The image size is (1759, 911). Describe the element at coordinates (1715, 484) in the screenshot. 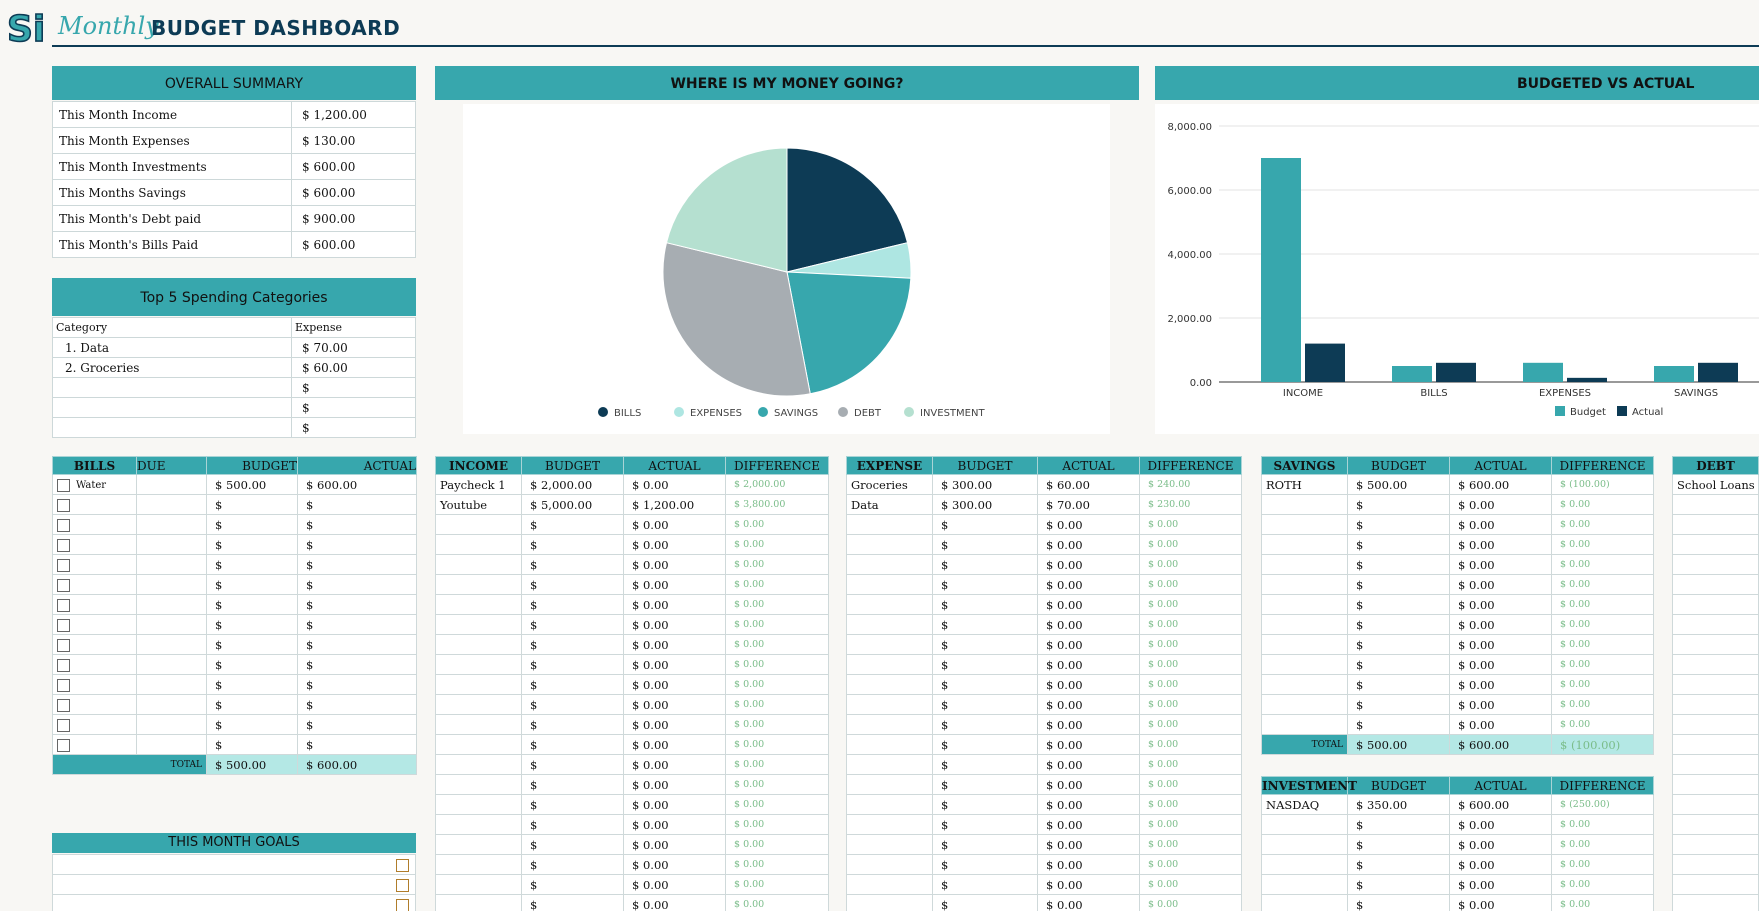

I see `debt-name: School Loans` at that location.